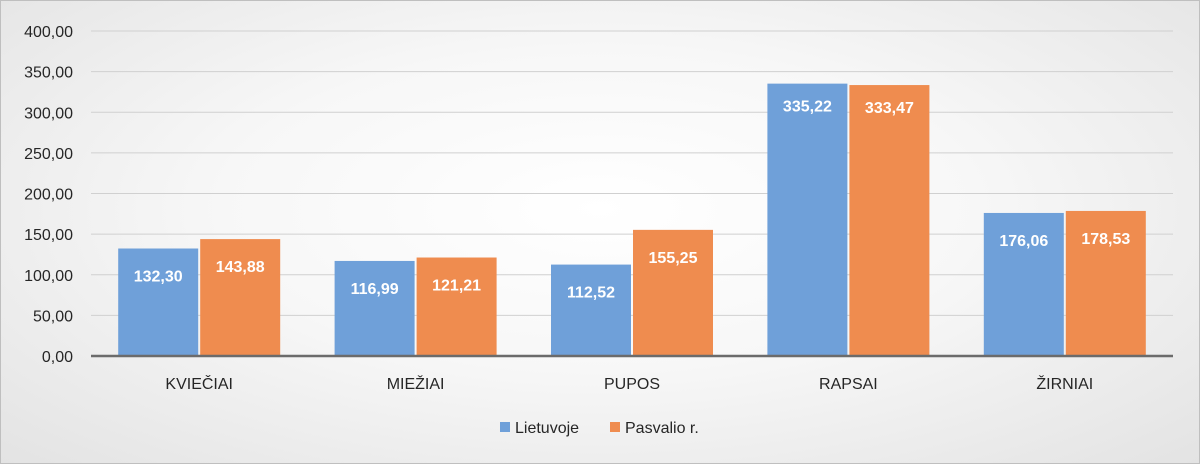  What do you see at coordinates (48, 113) in the screenshot?
I see `y-tick-label: 300,00` at bounding box center [48, 113].